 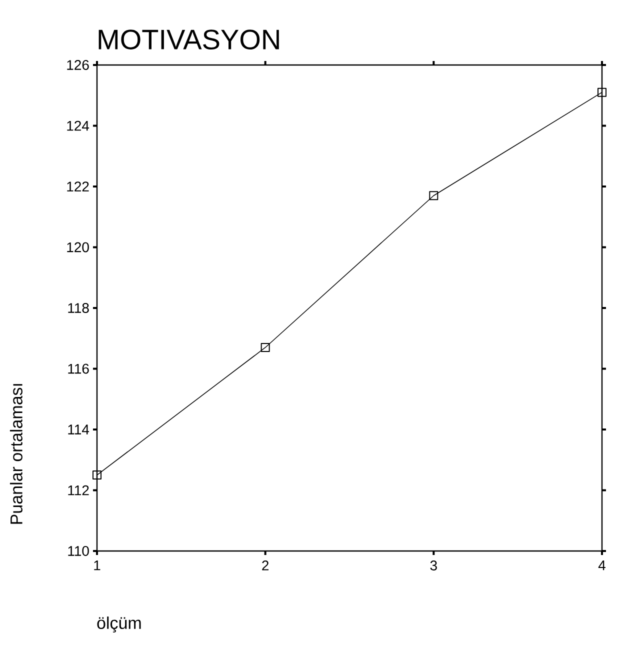 I want to click on y-tick-label: 126, so click(x=78, y=65).